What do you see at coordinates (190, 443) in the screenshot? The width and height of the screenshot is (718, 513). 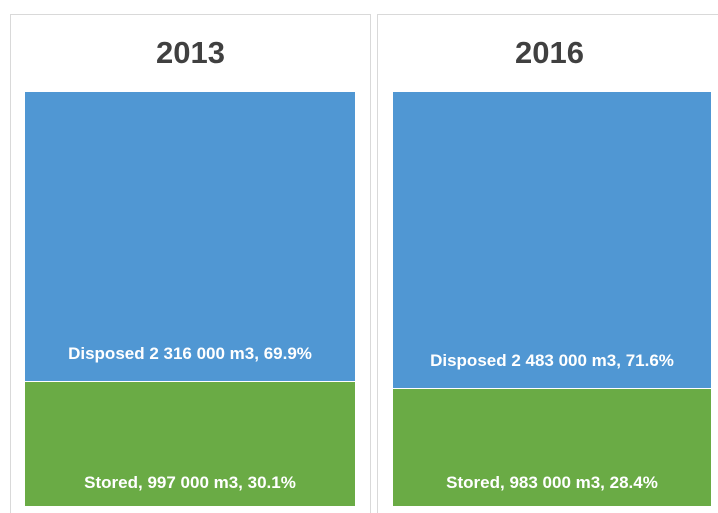 I see `bar-segment: Stored, 997 000 m3, 30.1%` at bounding box center [190, 443].